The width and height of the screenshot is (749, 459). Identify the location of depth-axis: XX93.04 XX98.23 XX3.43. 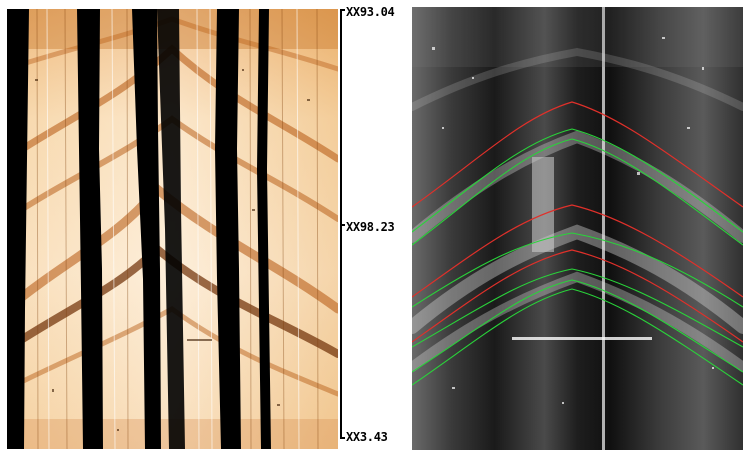
(375, 227).